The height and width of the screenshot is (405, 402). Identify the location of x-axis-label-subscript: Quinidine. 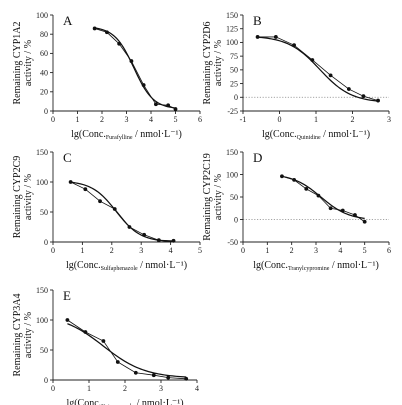
(309, 138).